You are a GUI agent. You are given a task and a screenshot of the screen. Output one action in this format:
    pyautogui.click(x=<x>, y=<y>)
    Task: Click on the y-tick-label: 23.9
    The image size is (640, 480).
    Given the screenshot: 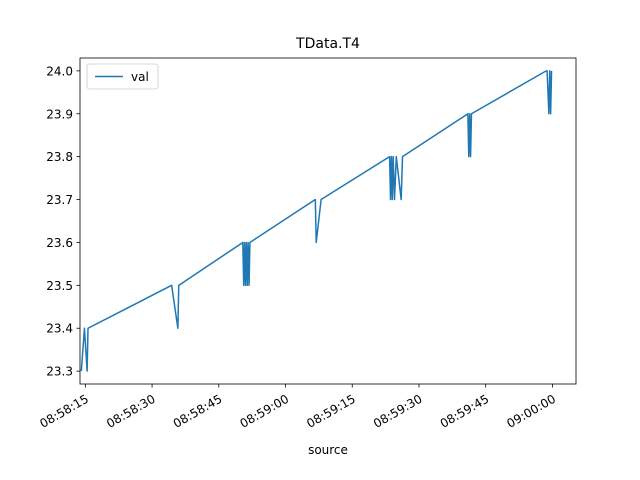 What is the action you would take?
    pyautogui.click(x=59, y=114)
    